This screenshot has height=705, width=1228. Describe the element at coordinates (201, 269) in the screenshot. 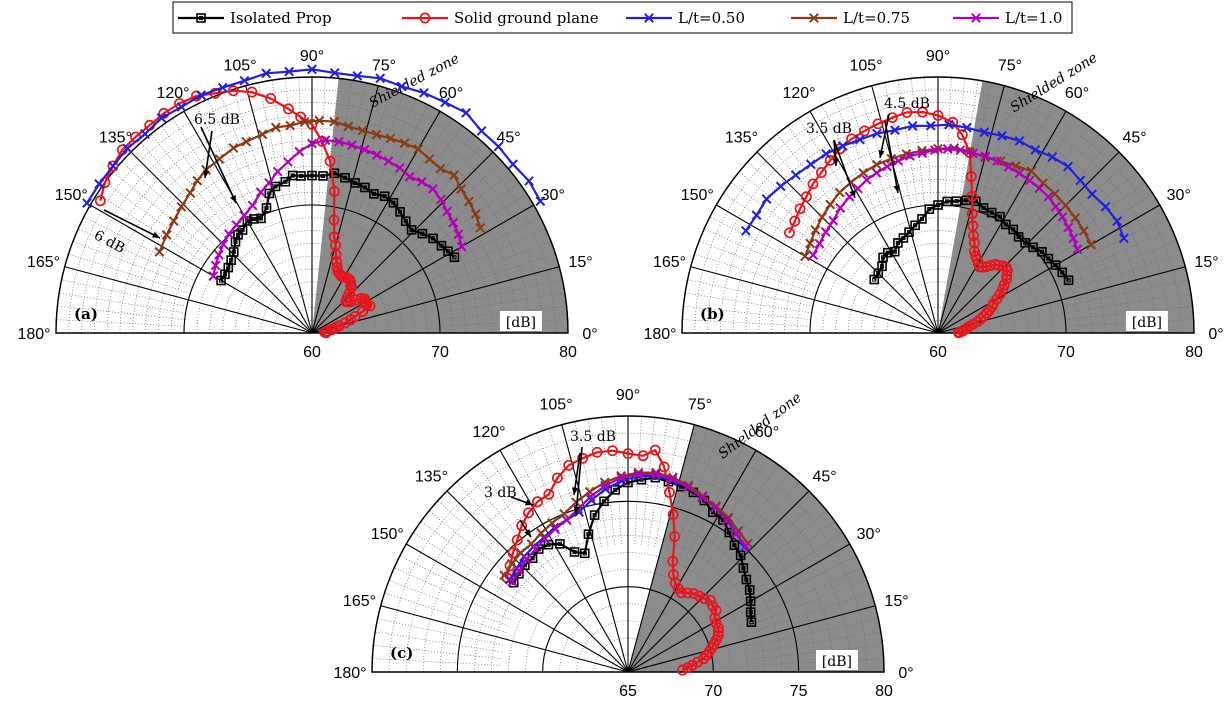

I see `major-spoke` at that location.